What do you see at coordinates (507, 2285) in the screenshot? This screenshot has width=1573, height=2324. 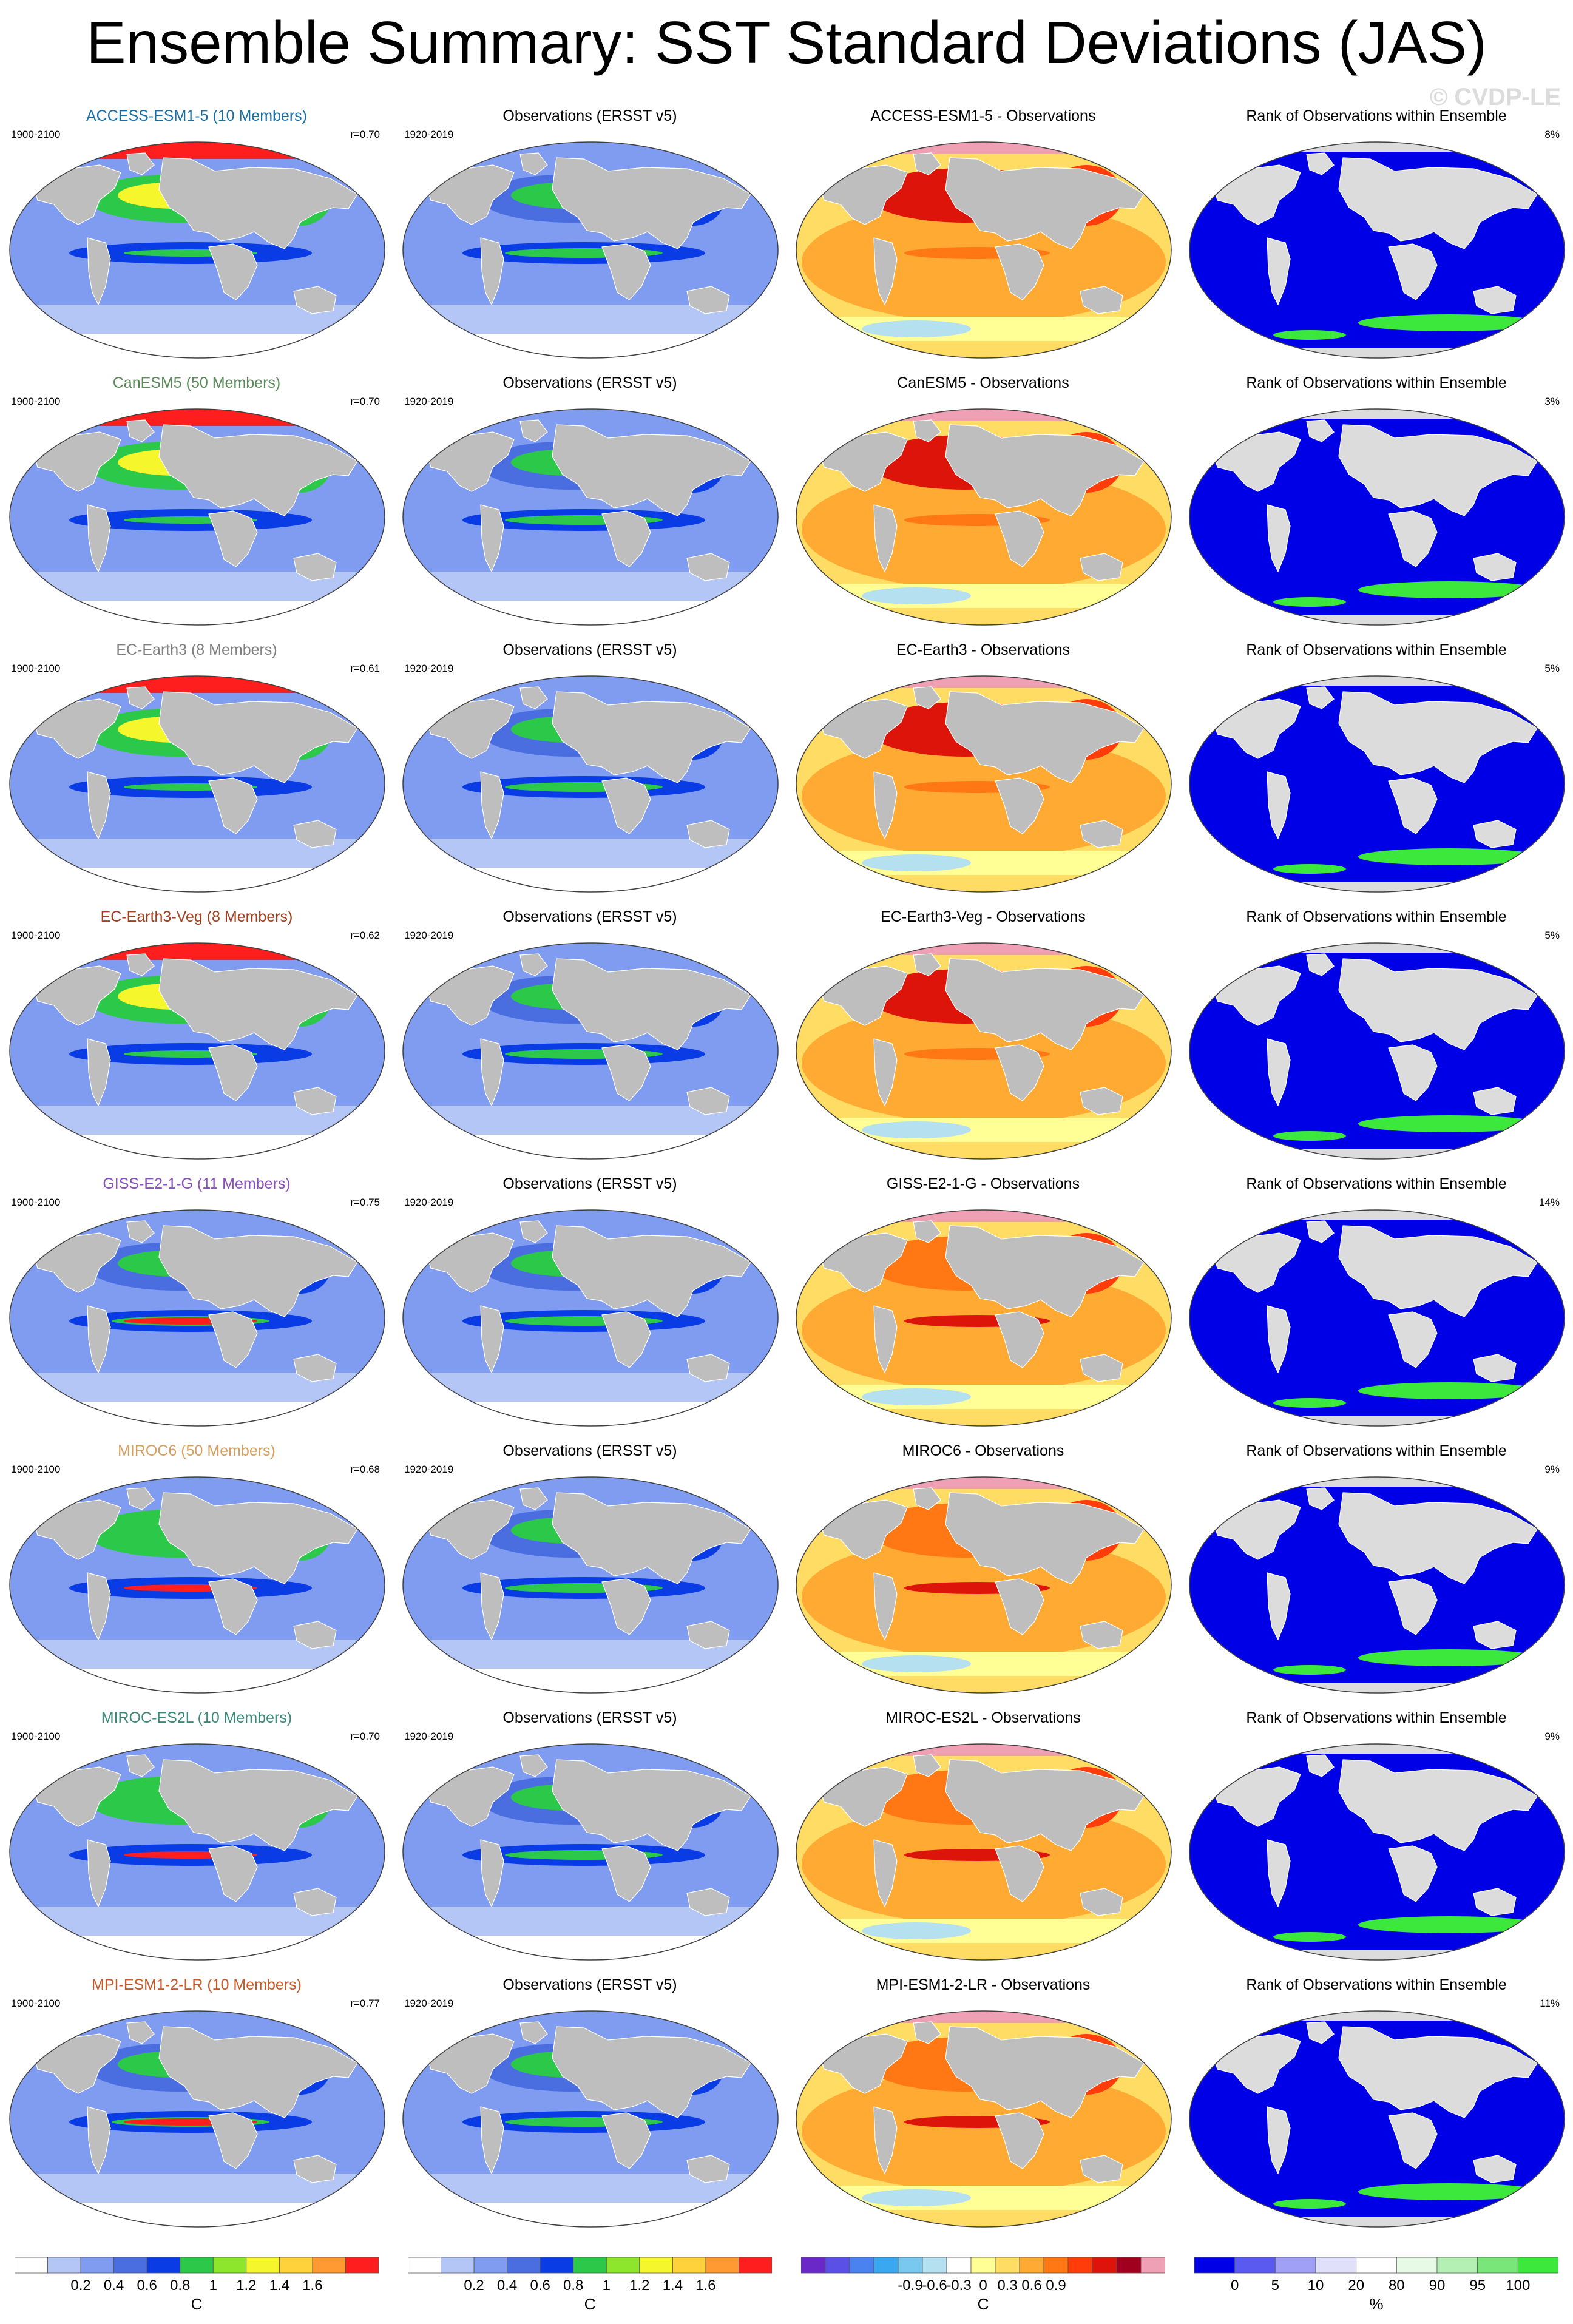 I see `colorbar-tick-label: 0.4` at bounding box center [507, 2285].